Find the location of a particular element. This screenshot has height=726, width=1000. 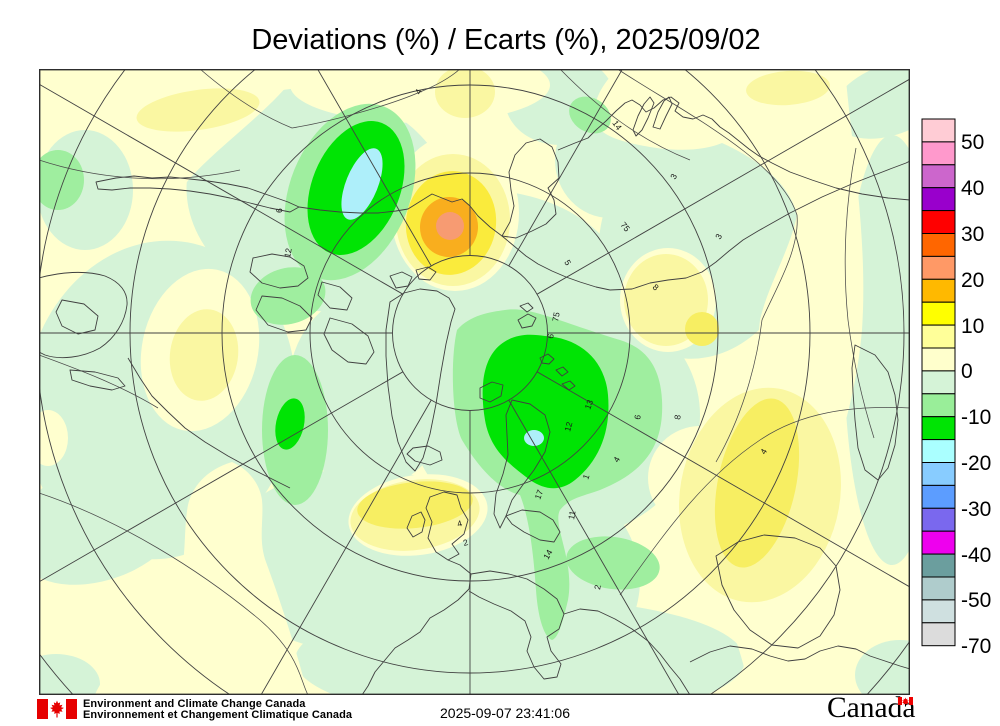

svg-text: 40 is located at coordinates (972, 188).